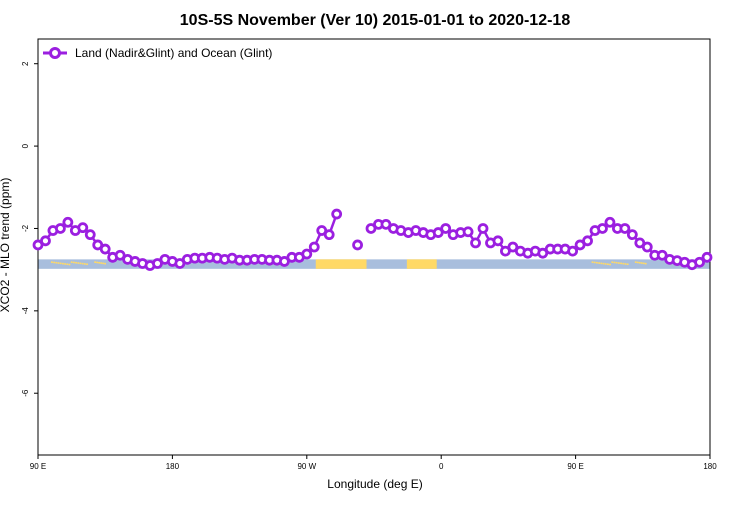 Image resolution: width=750 pixels, height=505 pixels. What do you see at coordinates (374, 484) in the screenshot?
I see `x-axis-label: Longitude (deg E)` at bounding box center [374, 484].